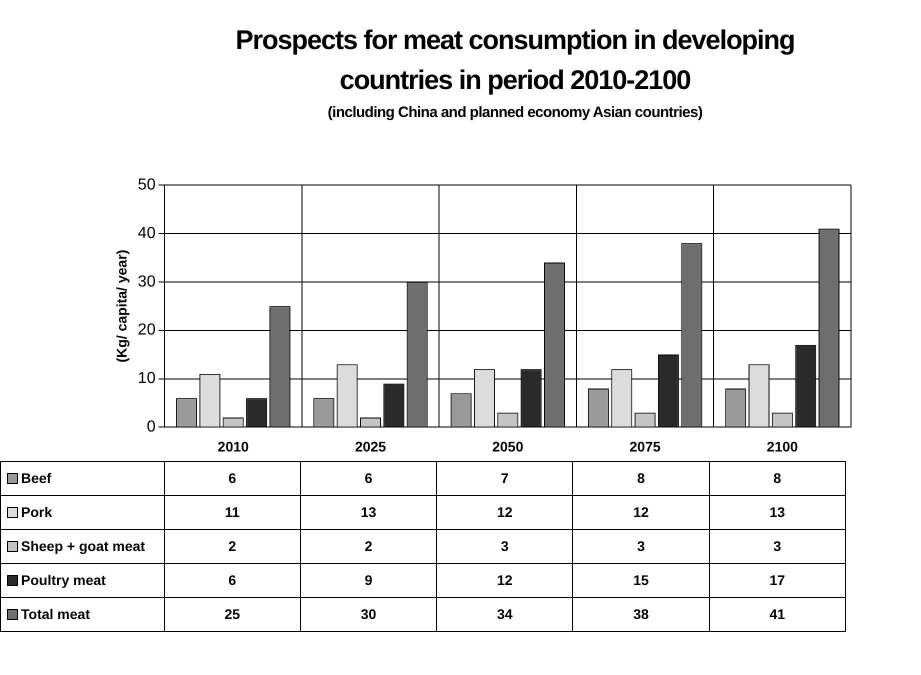  Describe the element at coordinates (147, 379) in the screenshot. I see `y-tick-label: 10` at that location.